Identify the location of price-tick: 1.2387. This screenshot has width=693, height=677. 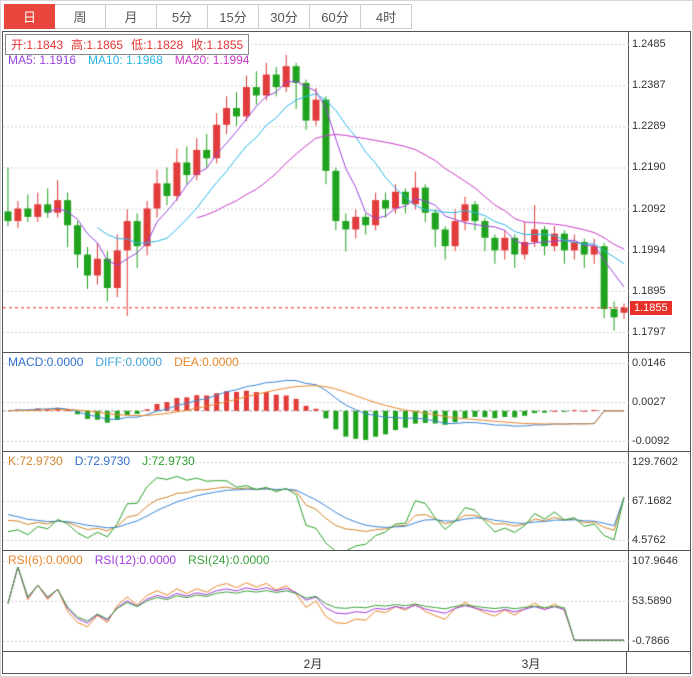
(649, 85).